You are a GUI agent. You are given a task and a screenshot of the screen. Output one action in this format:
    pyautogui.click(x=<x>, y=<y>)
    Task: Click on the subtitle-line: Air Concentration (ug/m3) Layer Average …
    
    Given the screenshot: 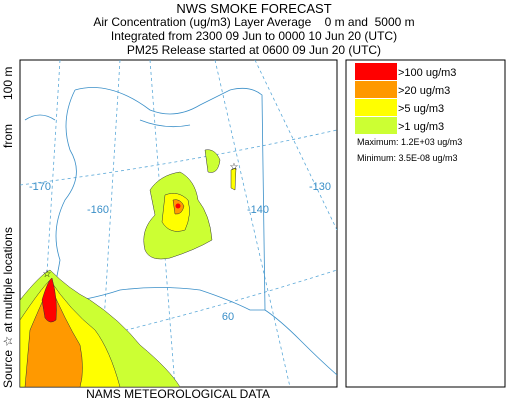 What is the action you would take?
    pyautogui.click(x=253, y=22)
    